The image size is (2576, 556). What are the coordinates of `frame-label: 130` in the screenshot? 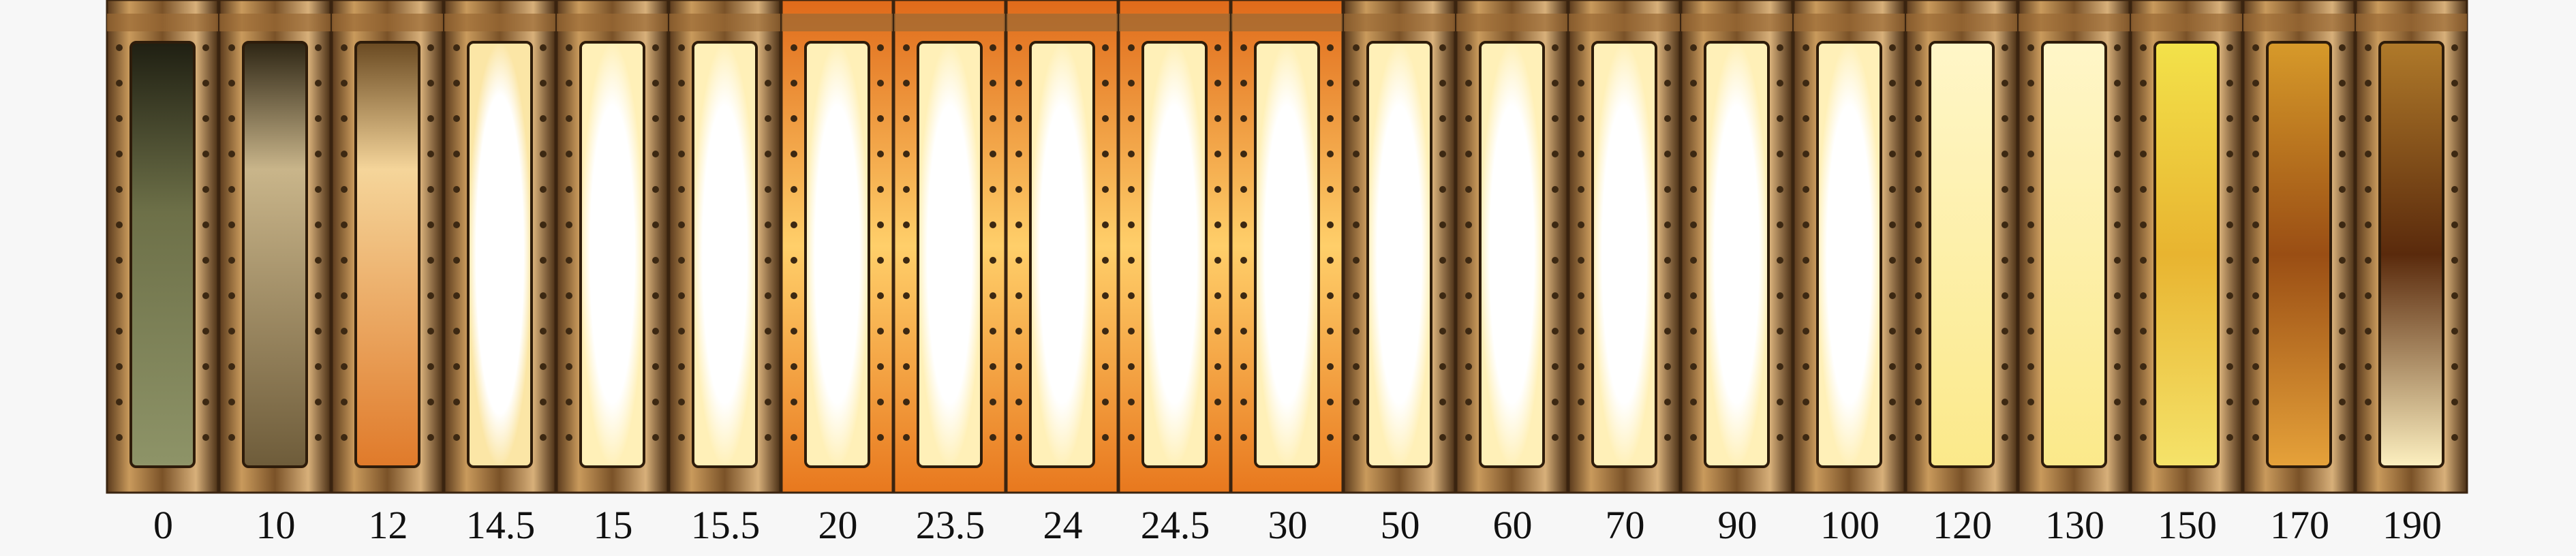 It's located at (2074, 525).